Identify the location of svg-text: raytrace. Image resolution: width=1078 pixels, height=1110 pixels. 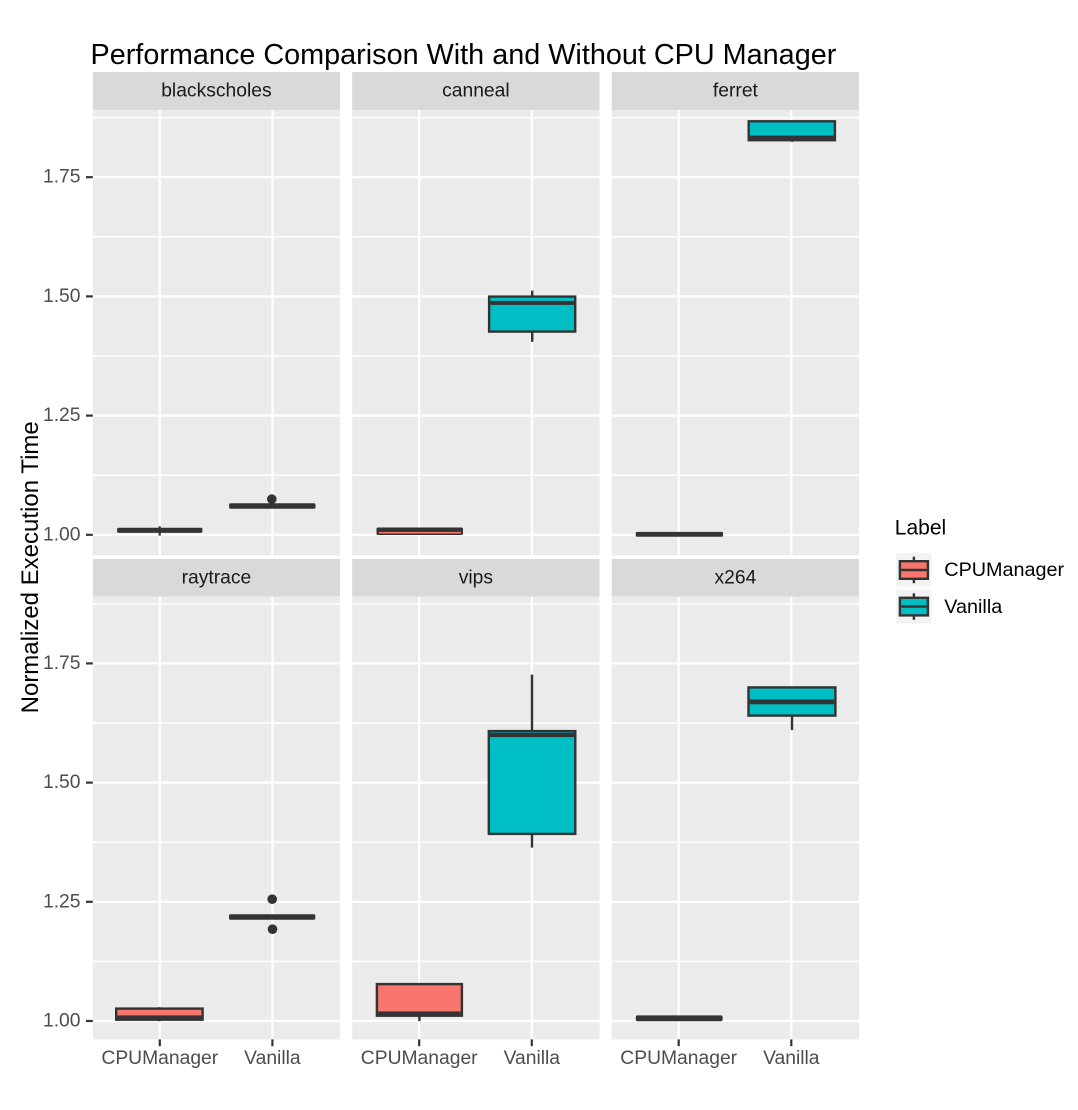
(217, 577).